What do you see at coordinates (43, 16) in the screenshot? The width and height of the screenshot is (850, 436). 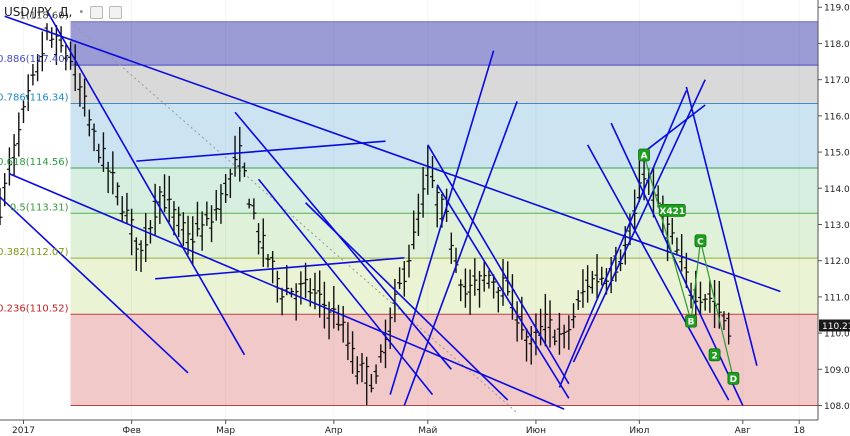 I see `fib-label: 1(118.60)` at bounding box center [43, 16].